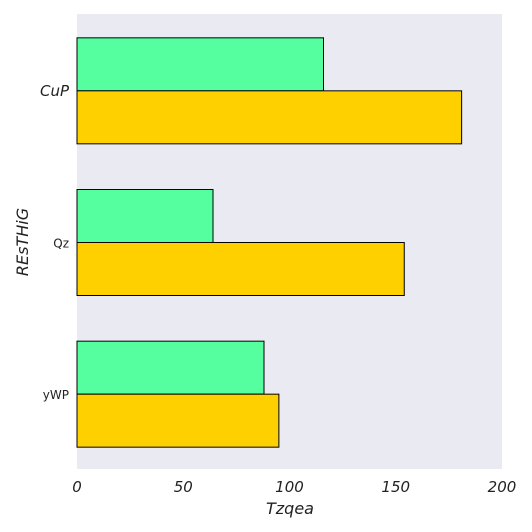  What do you see at coordinates (77, 487) in the screenshot?
I see `x-tick-label-0: 0` at bounding box center [77, 487].